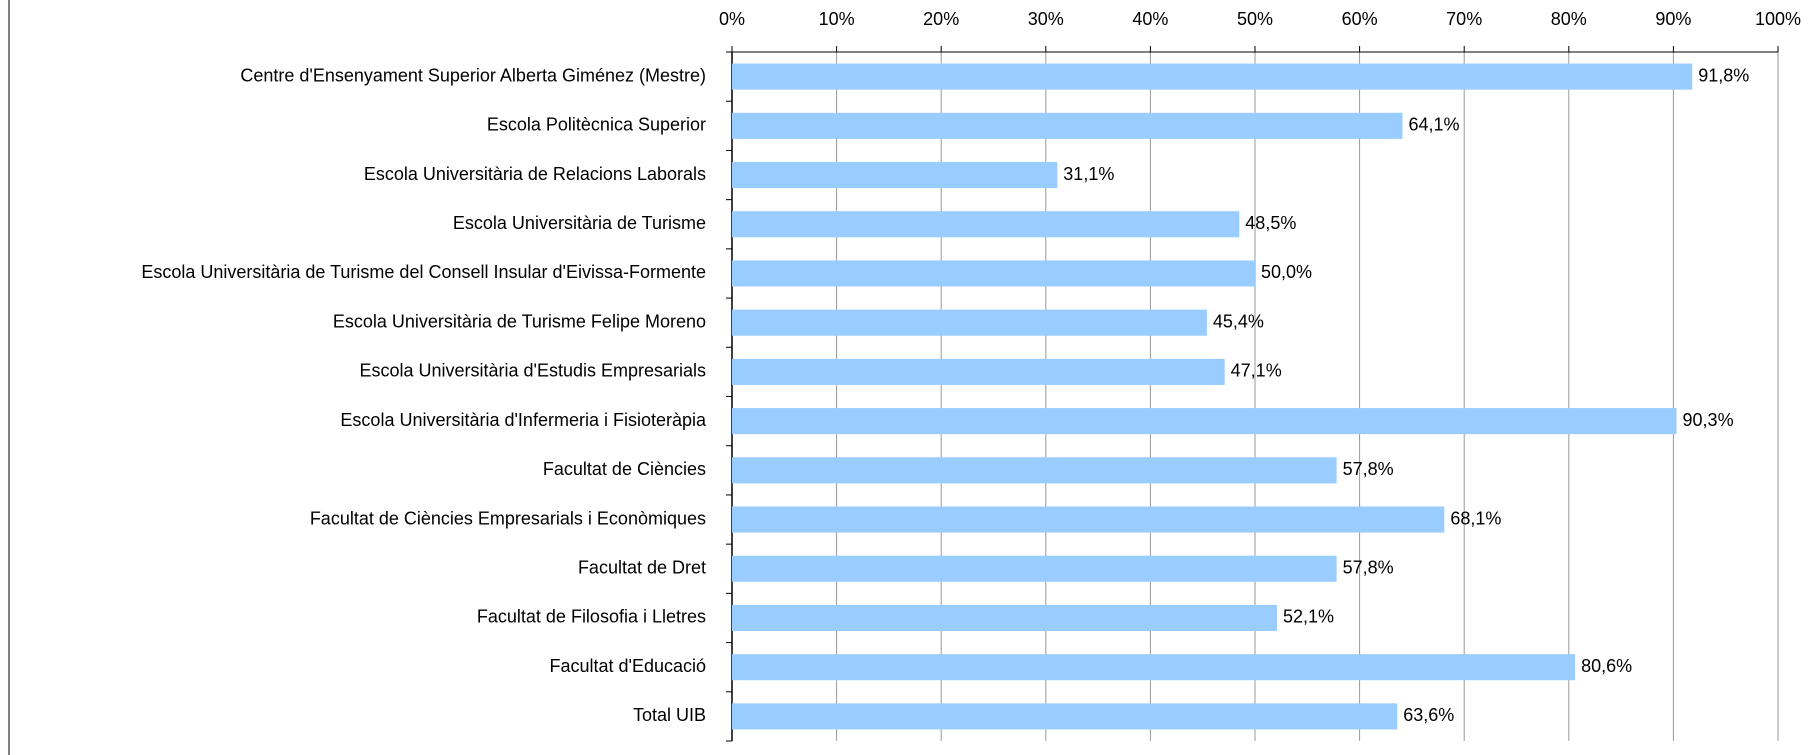  What do you see at coordinates (579, 223) in the screenshot?
I see `y-tick-label: Escola Universitària de Turisme` at bounding box center [579, 223].